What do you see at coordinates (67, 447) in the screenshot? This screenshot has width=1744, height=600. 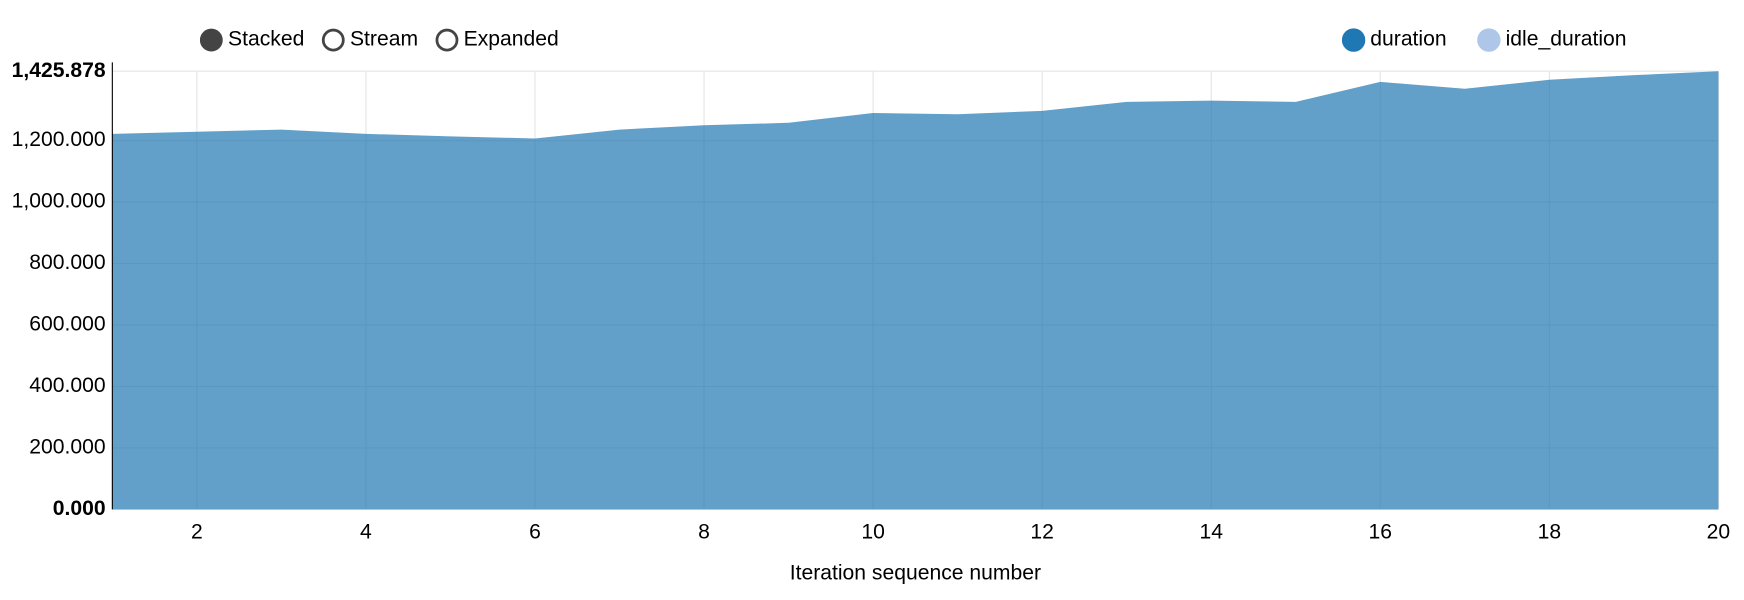 I see `y-tick-label: 200.000` at bounding box center [67, 447].